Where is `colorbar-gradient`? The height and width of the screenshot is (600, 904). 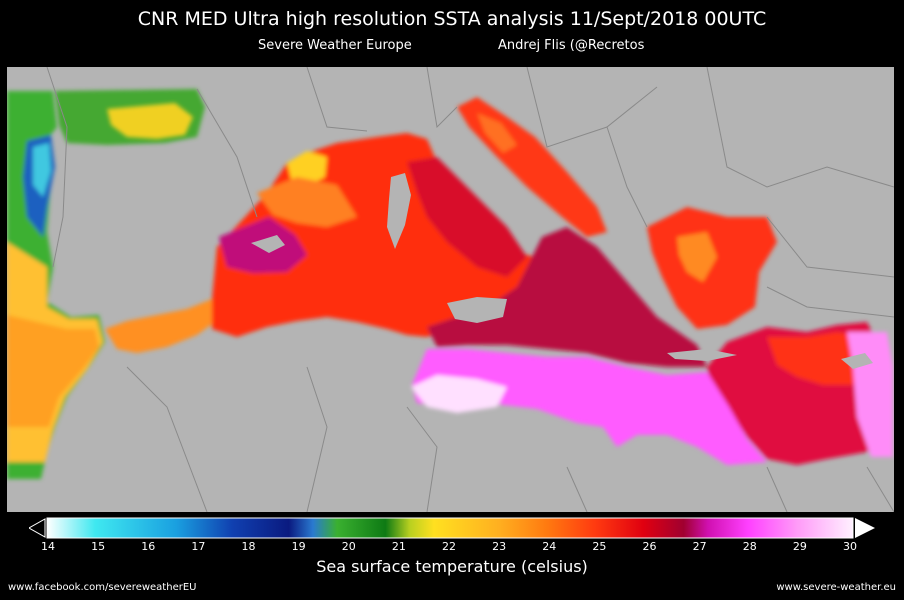 colorbar-gradient is located at coordinates (450, 528).